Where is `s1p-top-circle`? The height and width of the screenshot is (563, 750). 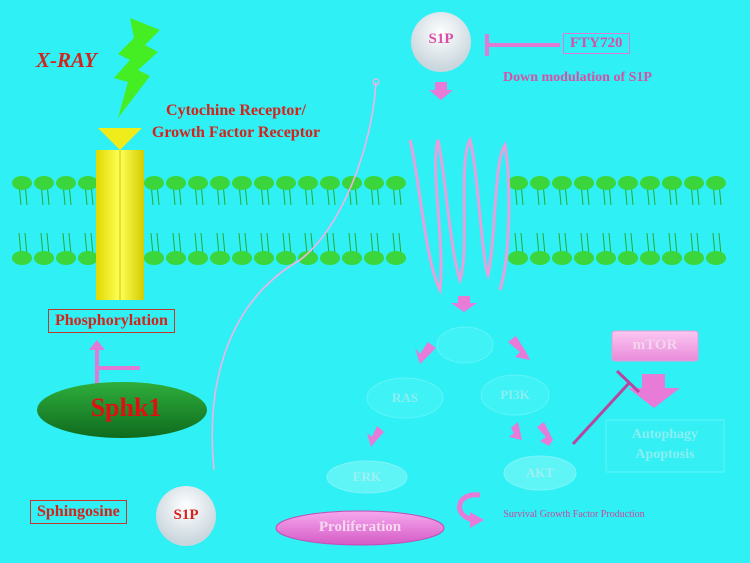 s1p-top-circle is located at coordinates (441, 42).